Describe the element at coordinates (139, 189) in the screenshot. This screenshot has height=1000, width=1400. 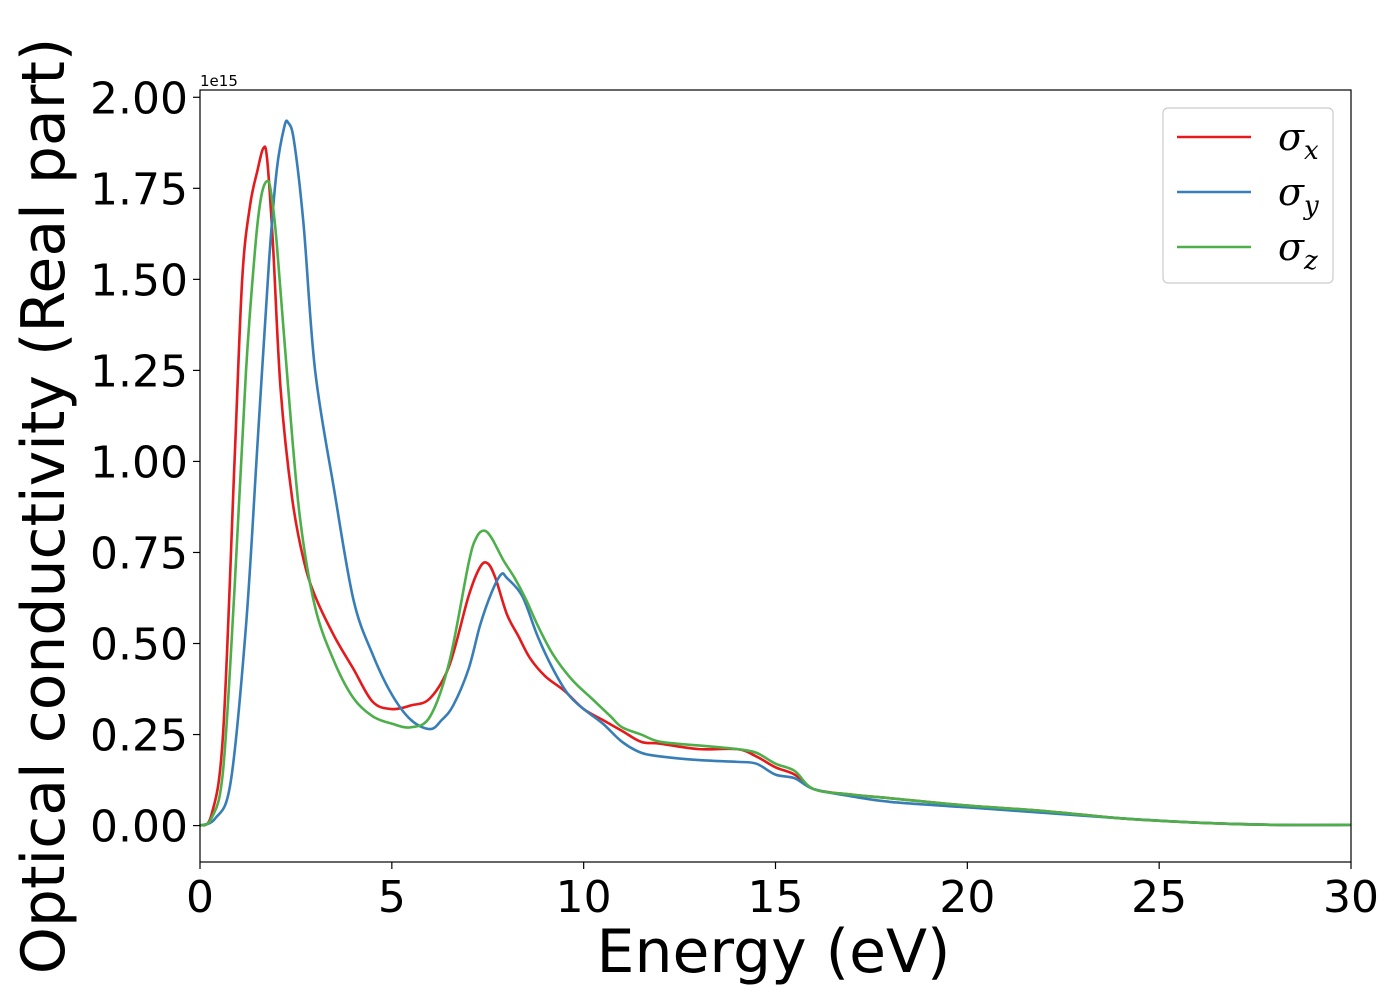
I see `y-tick-label: 1.75` at that location.